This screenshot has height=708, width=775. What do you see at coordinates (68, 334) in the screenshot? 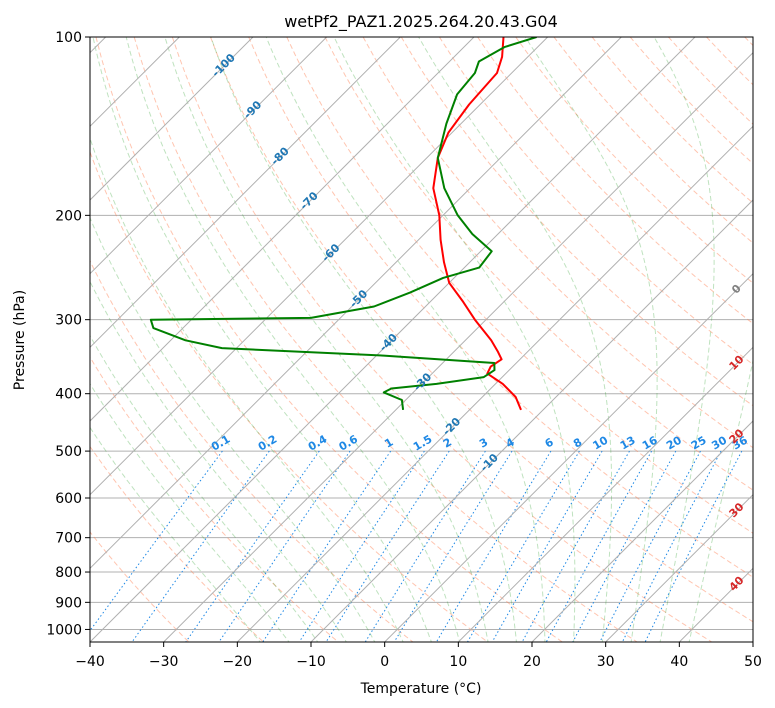
I see `y-axis-ticks: 100 200 300 400 500 600 700 800 900 1000` at bounding box center [68, 334].